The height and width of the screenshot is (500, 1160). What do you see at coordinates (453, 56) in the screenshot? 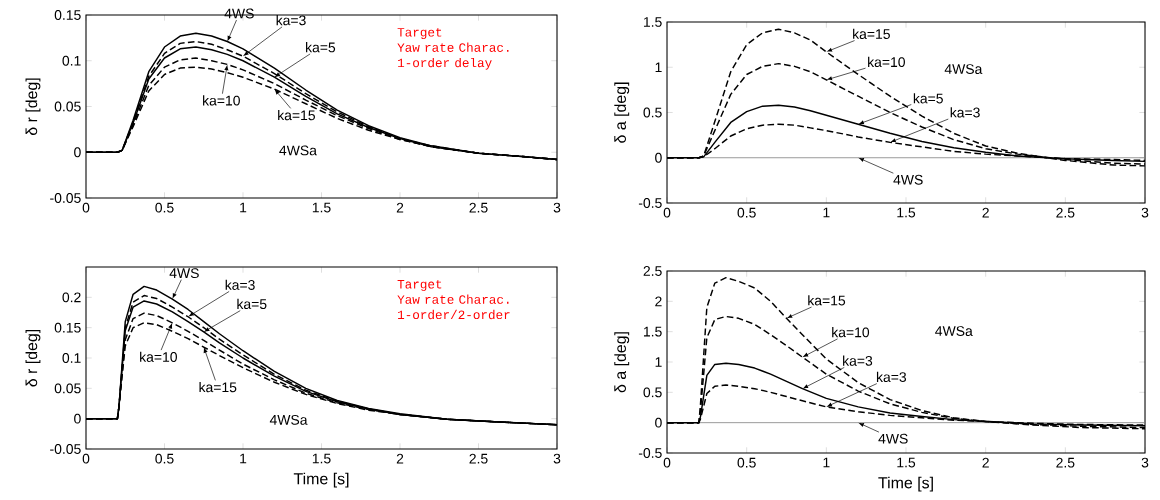
I see `text: Yaw rate Charac. 1-order delay` at bounding box center [453, 56].